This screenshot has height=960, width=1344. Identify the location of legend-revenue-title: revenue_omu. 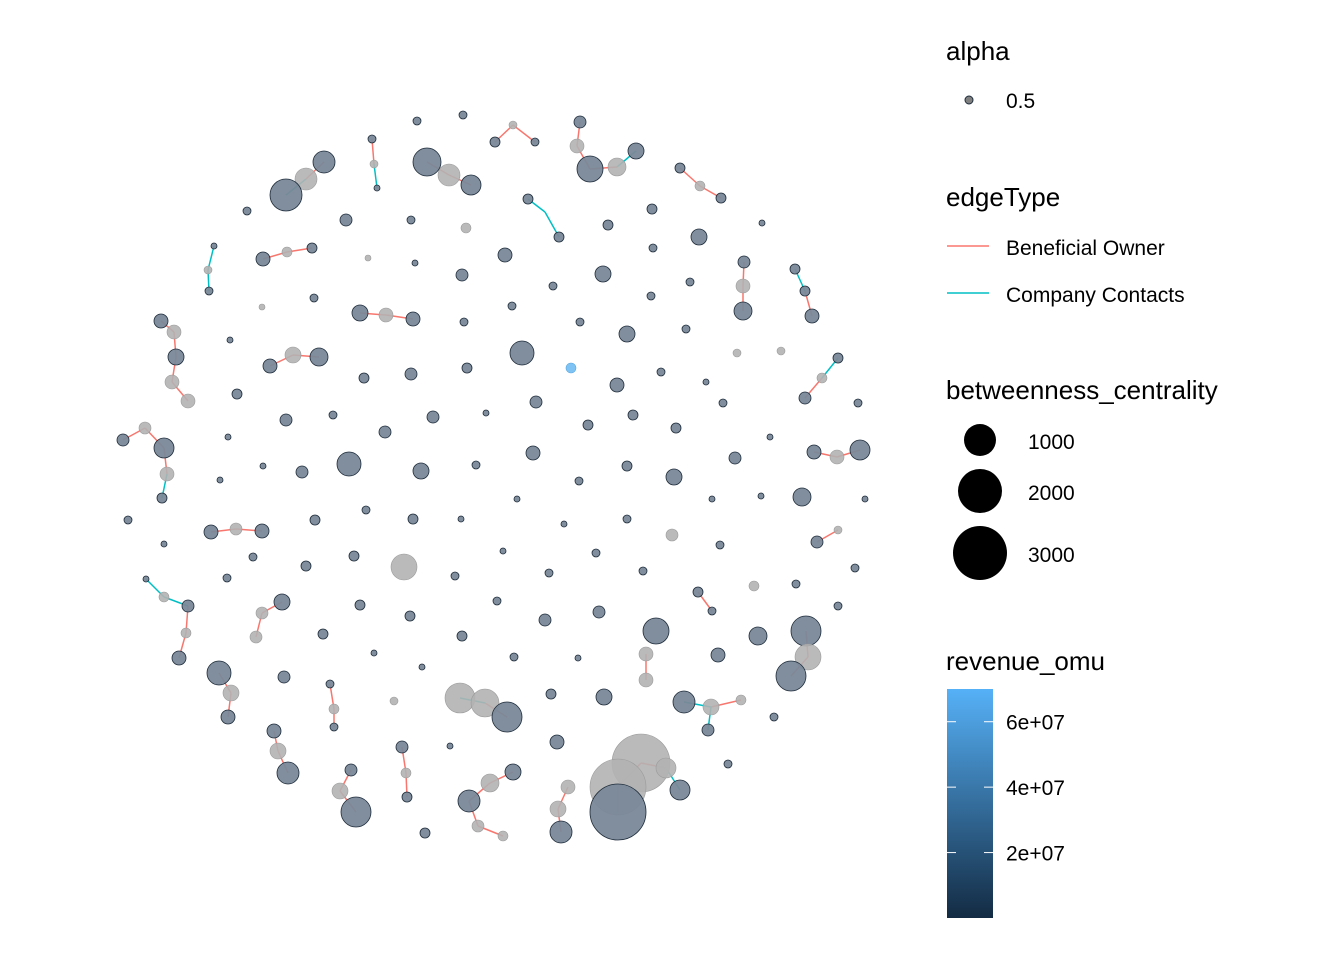
(1025, 661).